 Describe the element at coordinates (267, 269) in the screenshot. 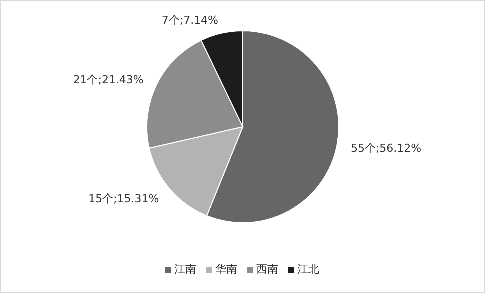

I see `legend-label: 西南` at that location.